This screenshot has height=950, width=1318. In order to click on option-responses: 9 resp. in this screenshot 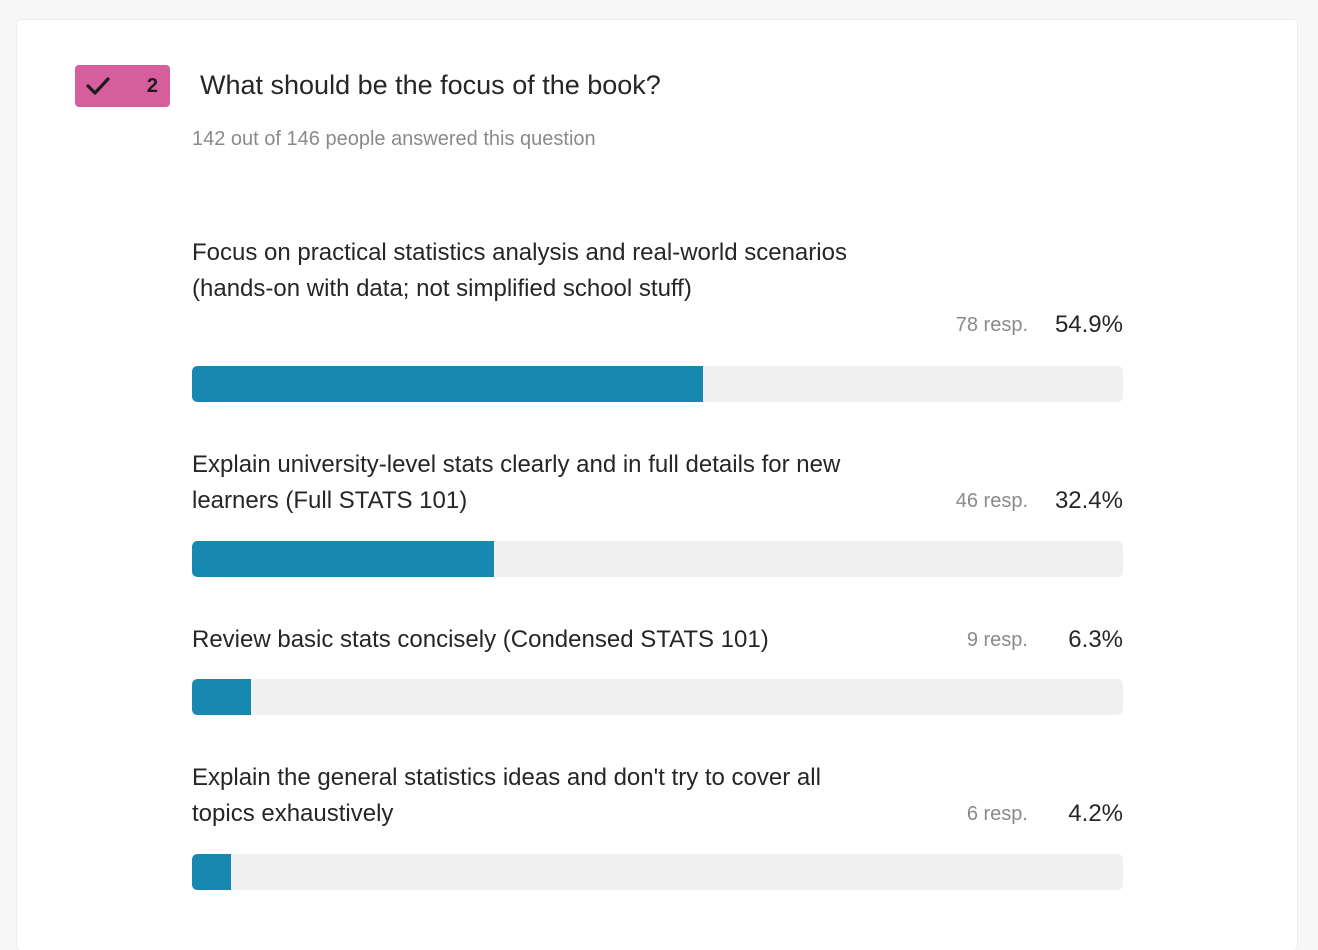, I will do `click(997, 640)`.